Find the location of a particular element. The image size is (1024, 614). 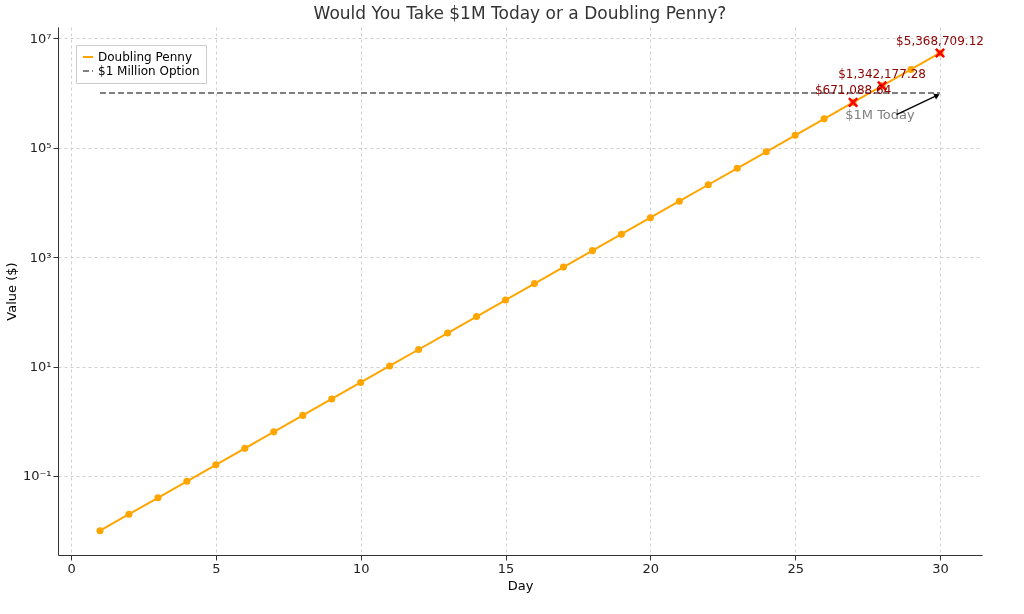

x-tick-label: 20 is located at coordinates (651, 568).